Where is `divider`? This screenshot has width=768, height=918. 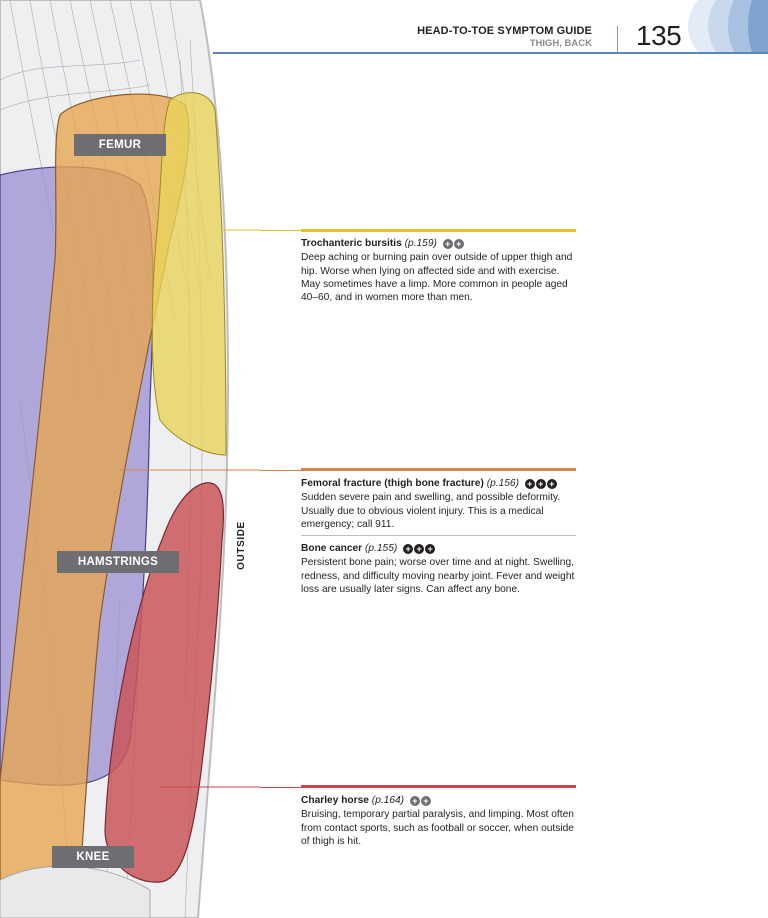
divider is located at coordinates (438, 535).